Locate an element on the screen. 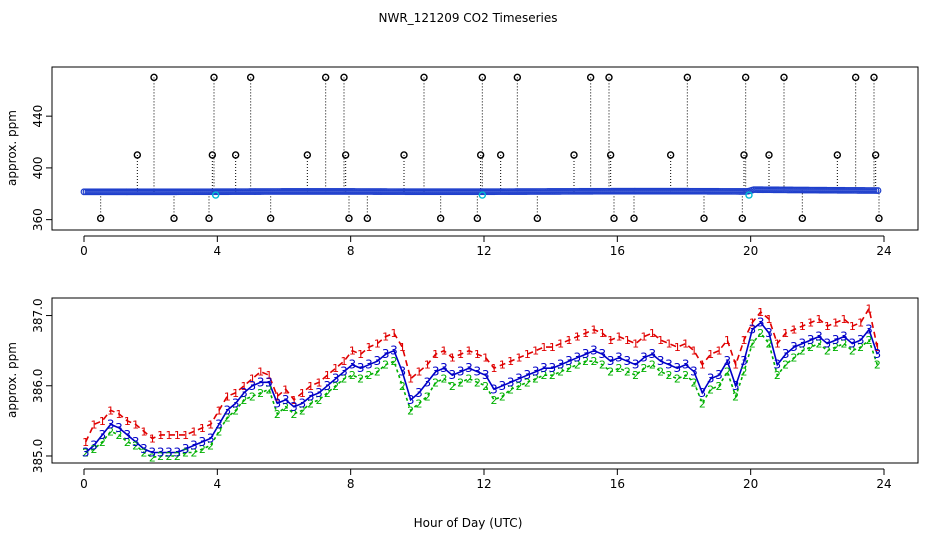 This screenshot has height=540, width=936. top-baseline-series is located at coordinates (481, 191).